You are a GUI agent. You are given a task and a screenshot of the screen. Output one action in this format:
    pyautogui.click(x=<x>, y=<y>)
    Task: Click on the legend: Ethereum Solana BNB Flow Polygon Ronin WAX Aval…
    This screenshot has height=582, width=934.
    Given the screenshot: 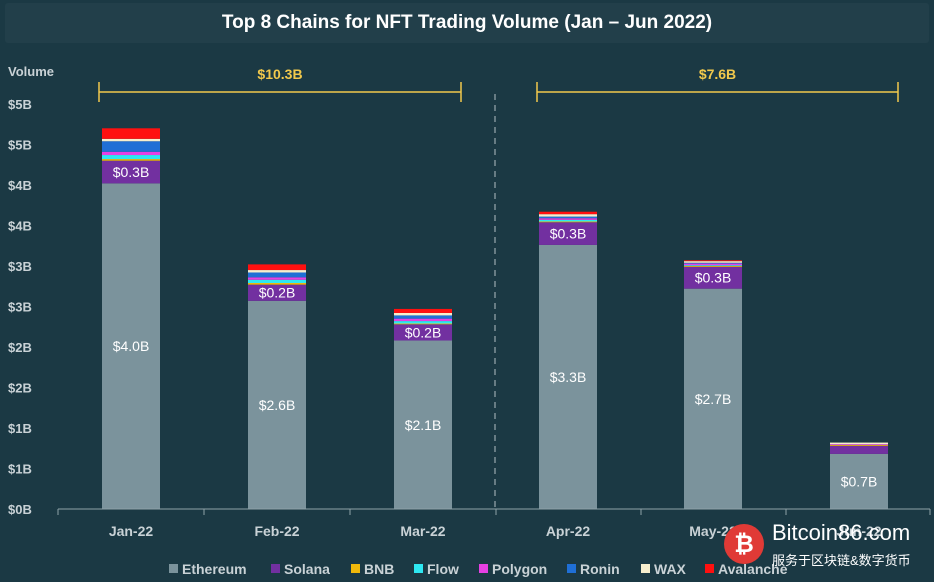 What is the action you would take?
    pyautogui.click(x=478, y=569)
    